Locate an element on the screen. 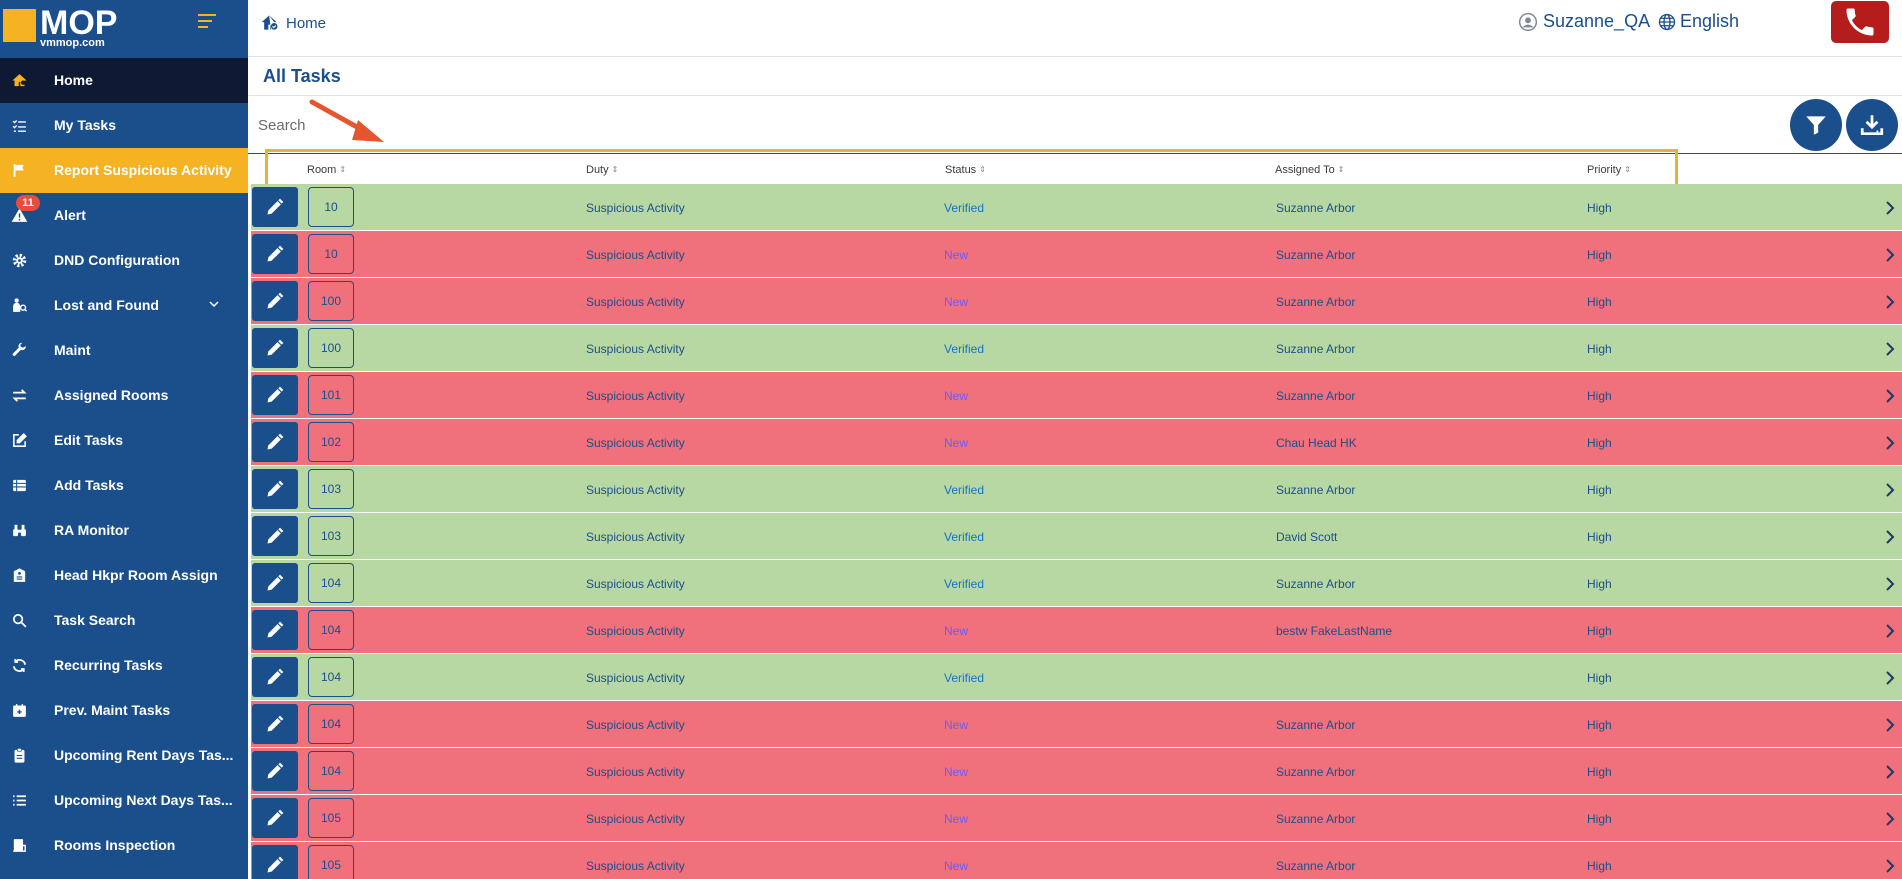 The image size is (1902, 879). call-button is located at coordinates (1860, 22).